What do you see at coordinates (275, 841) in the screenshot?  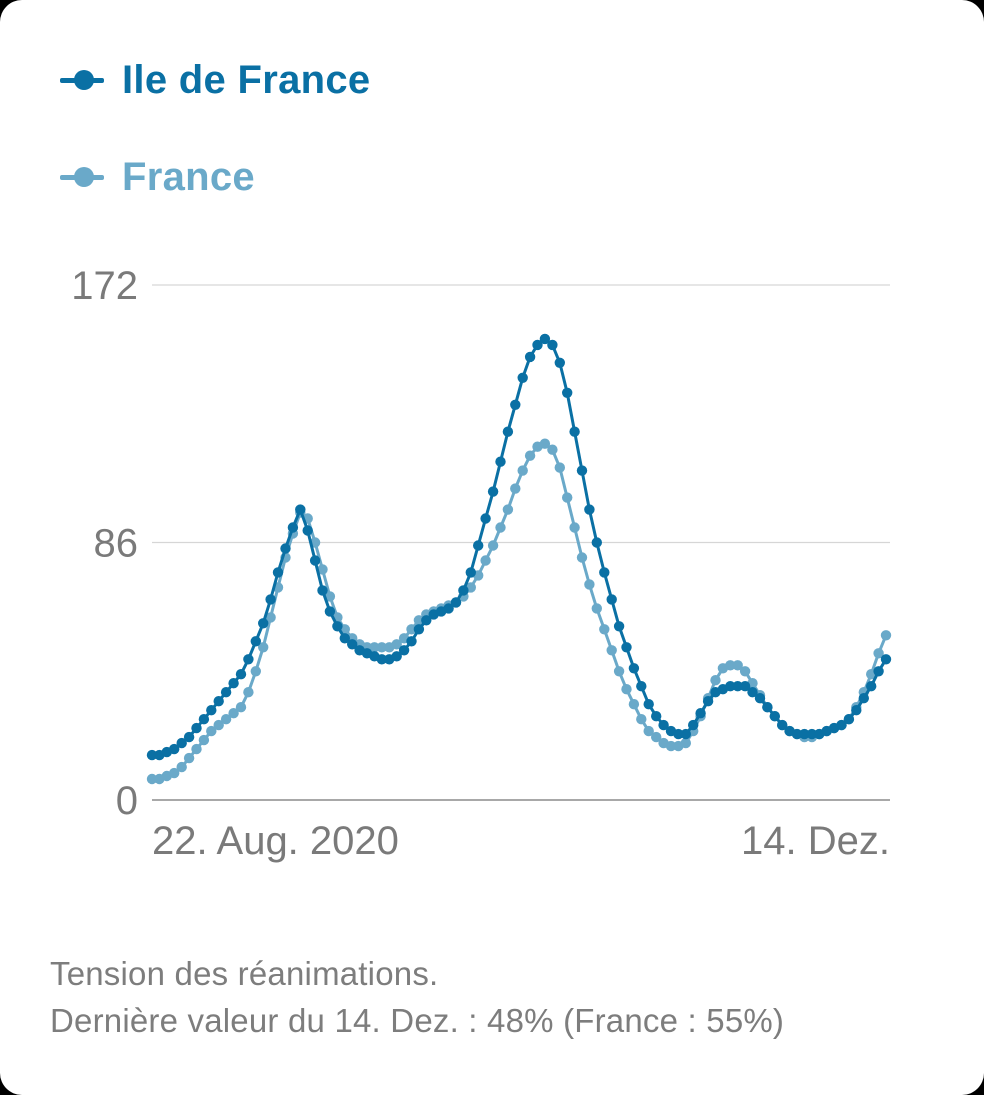 I see `x-label-start: 22. Aug. 2020` at bounding box center [275, 841].